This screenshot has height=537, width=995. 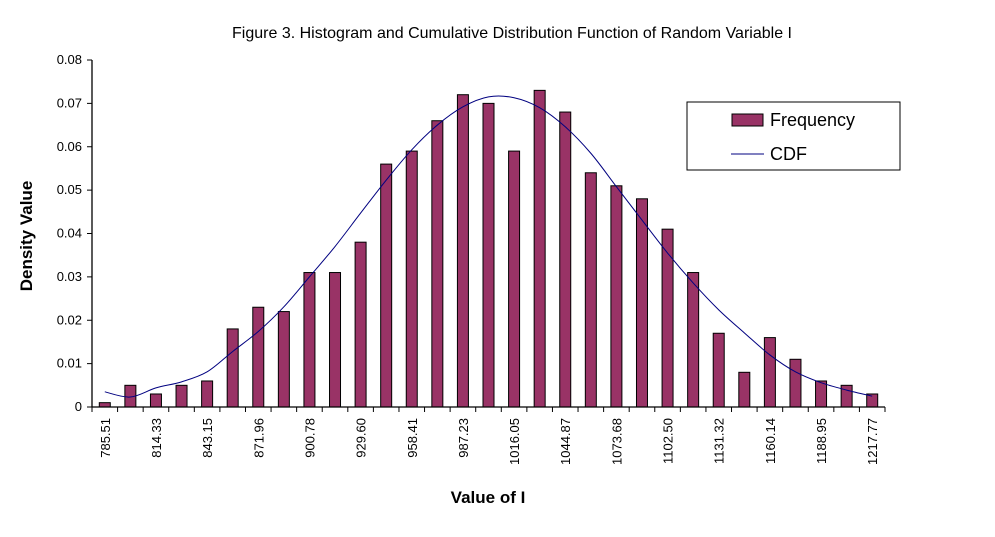 What do you see at coordinates (821, 441) in the screenshot?
I see `x-tick-label: 1188.95` at bounding box center [821, 441].